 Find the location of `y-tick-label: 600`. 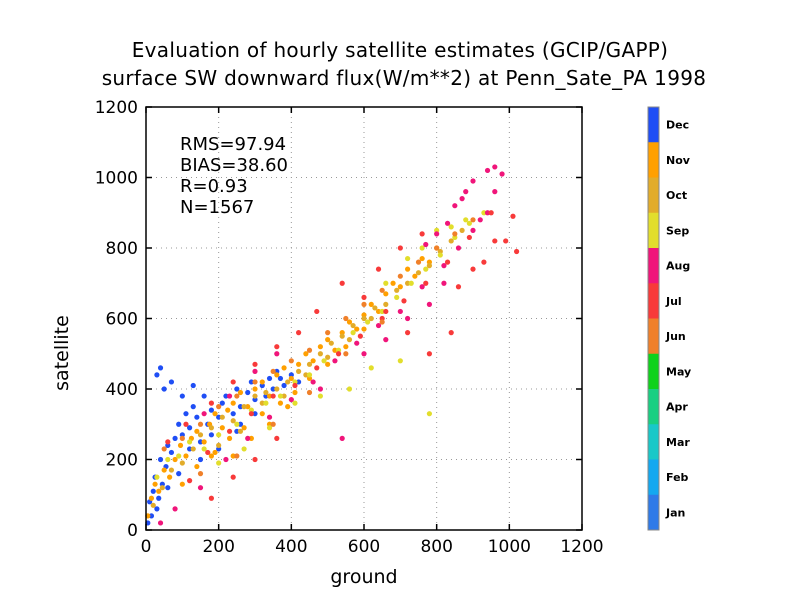

y-tick-label: 600 is located at coordinates (122, 320).